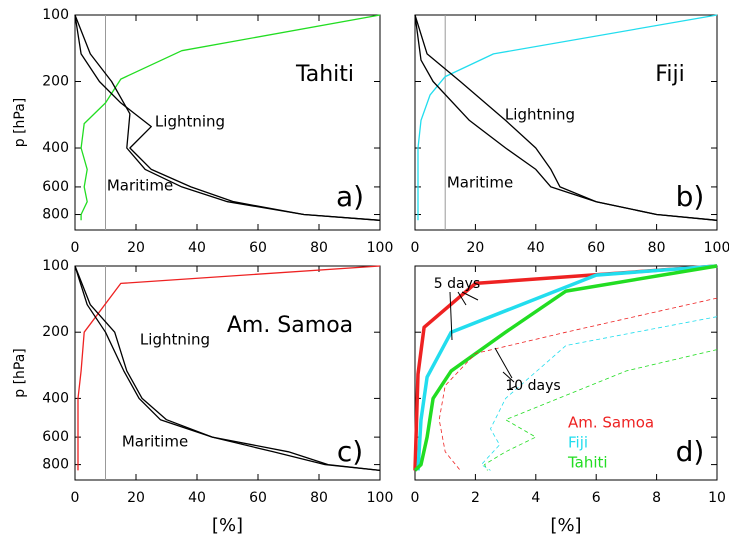  I want to click on panel-title: Tahiti, so click(324, 74).